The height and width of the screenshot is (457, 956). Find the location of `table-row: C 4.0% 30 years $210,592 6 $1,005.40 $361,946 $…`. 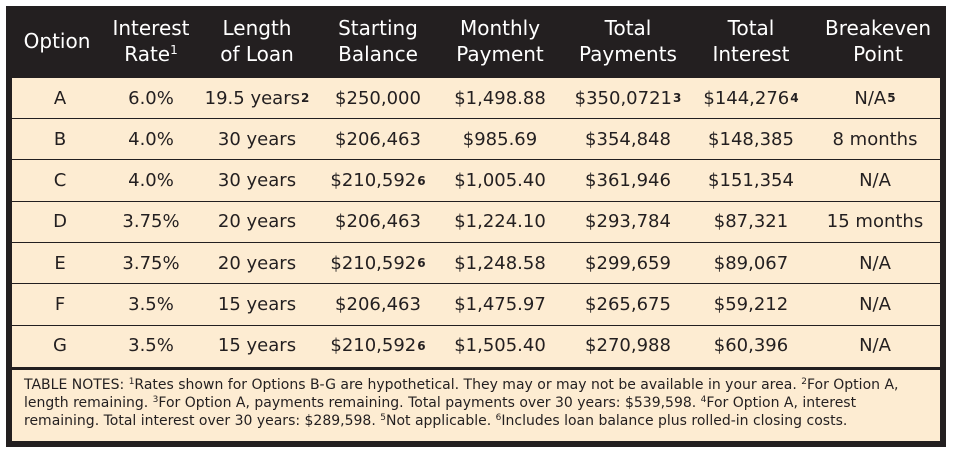

table-row: C 4.0% 30 years $210,592 6 $1,005.40 $361,946 $… is located at coordinates (476, 181).